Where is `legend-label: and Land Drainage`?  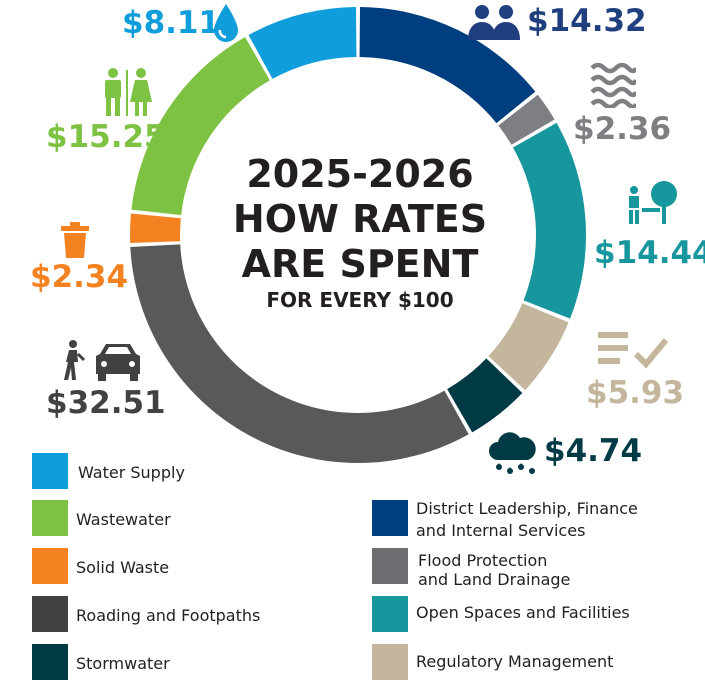 legend-label: and Land Drainage is located at coordinates (494, 579).